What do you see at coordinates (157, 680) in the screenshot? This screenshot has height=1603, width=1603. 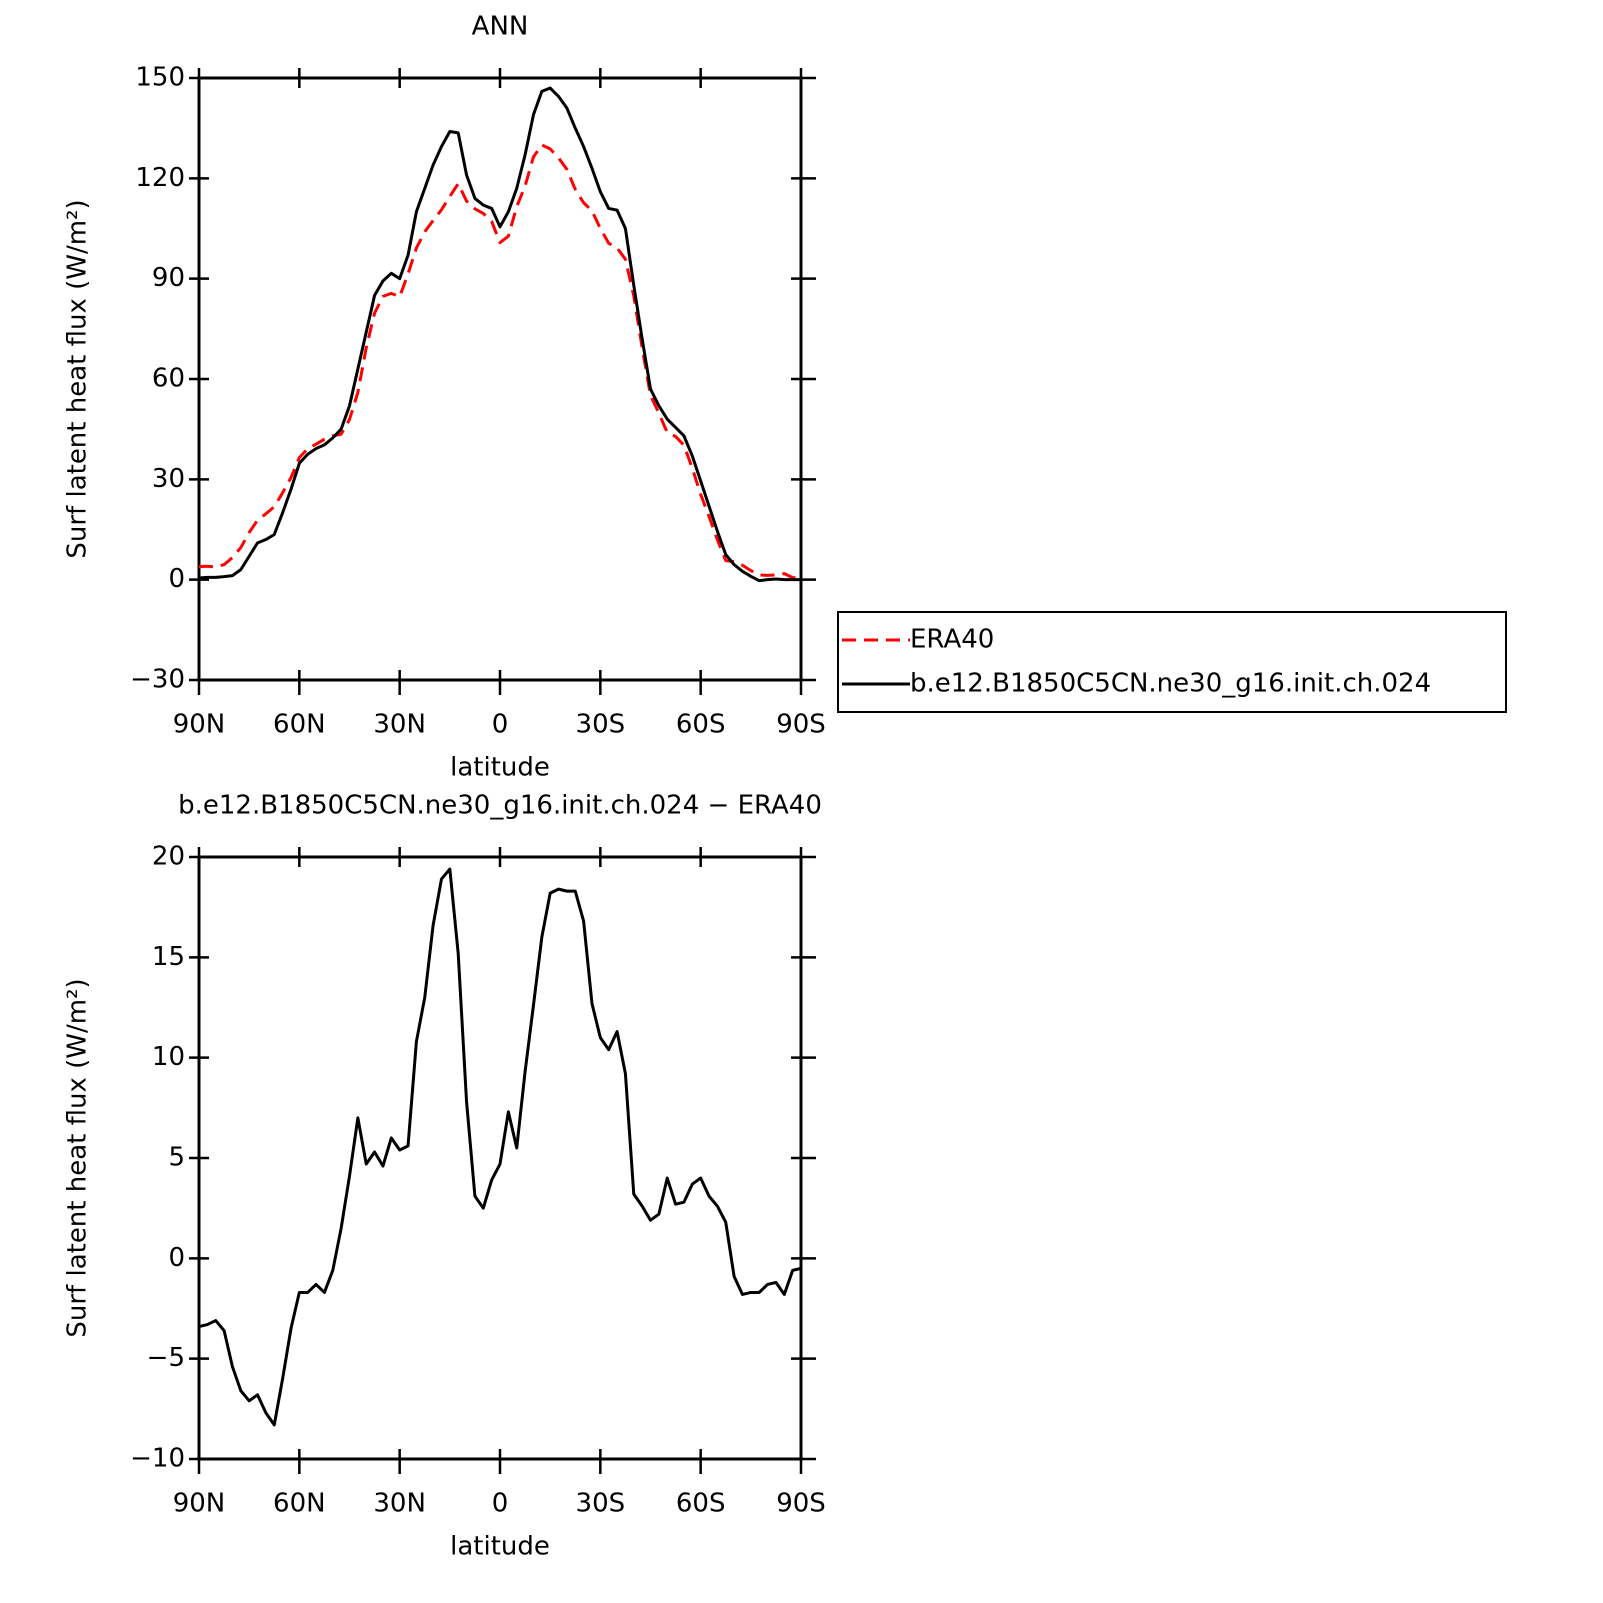 I see `y-tick-label: −30` at bounding box center [157, 680].